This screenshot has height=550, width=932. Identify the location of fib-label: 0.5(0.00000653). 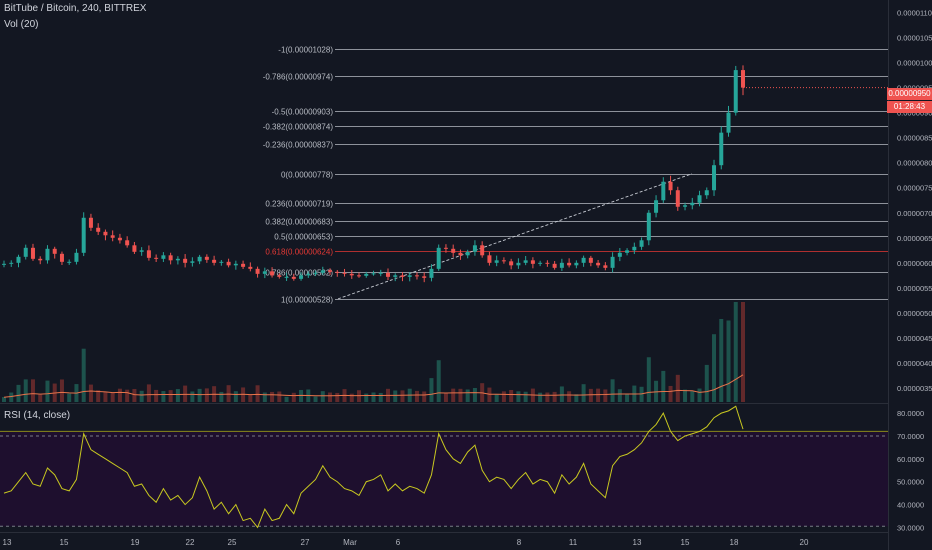
(303, 237).